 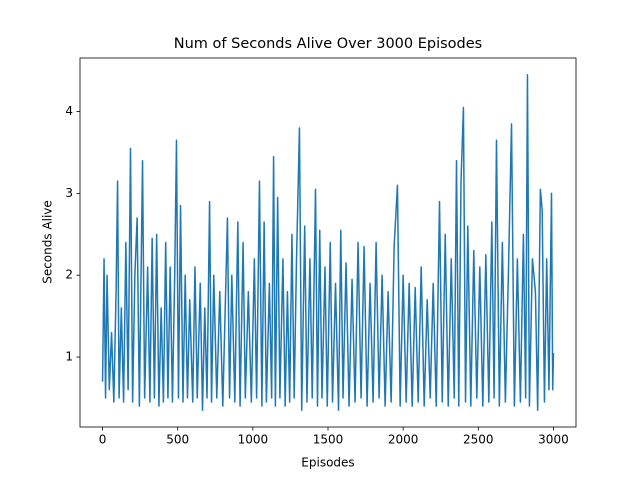 What do you see at coordinates (328, 44) in the screenshot?
I see `chart-title: Num of Seconds Alive Over 3000 Episodes` at bounding box center [328, 44].